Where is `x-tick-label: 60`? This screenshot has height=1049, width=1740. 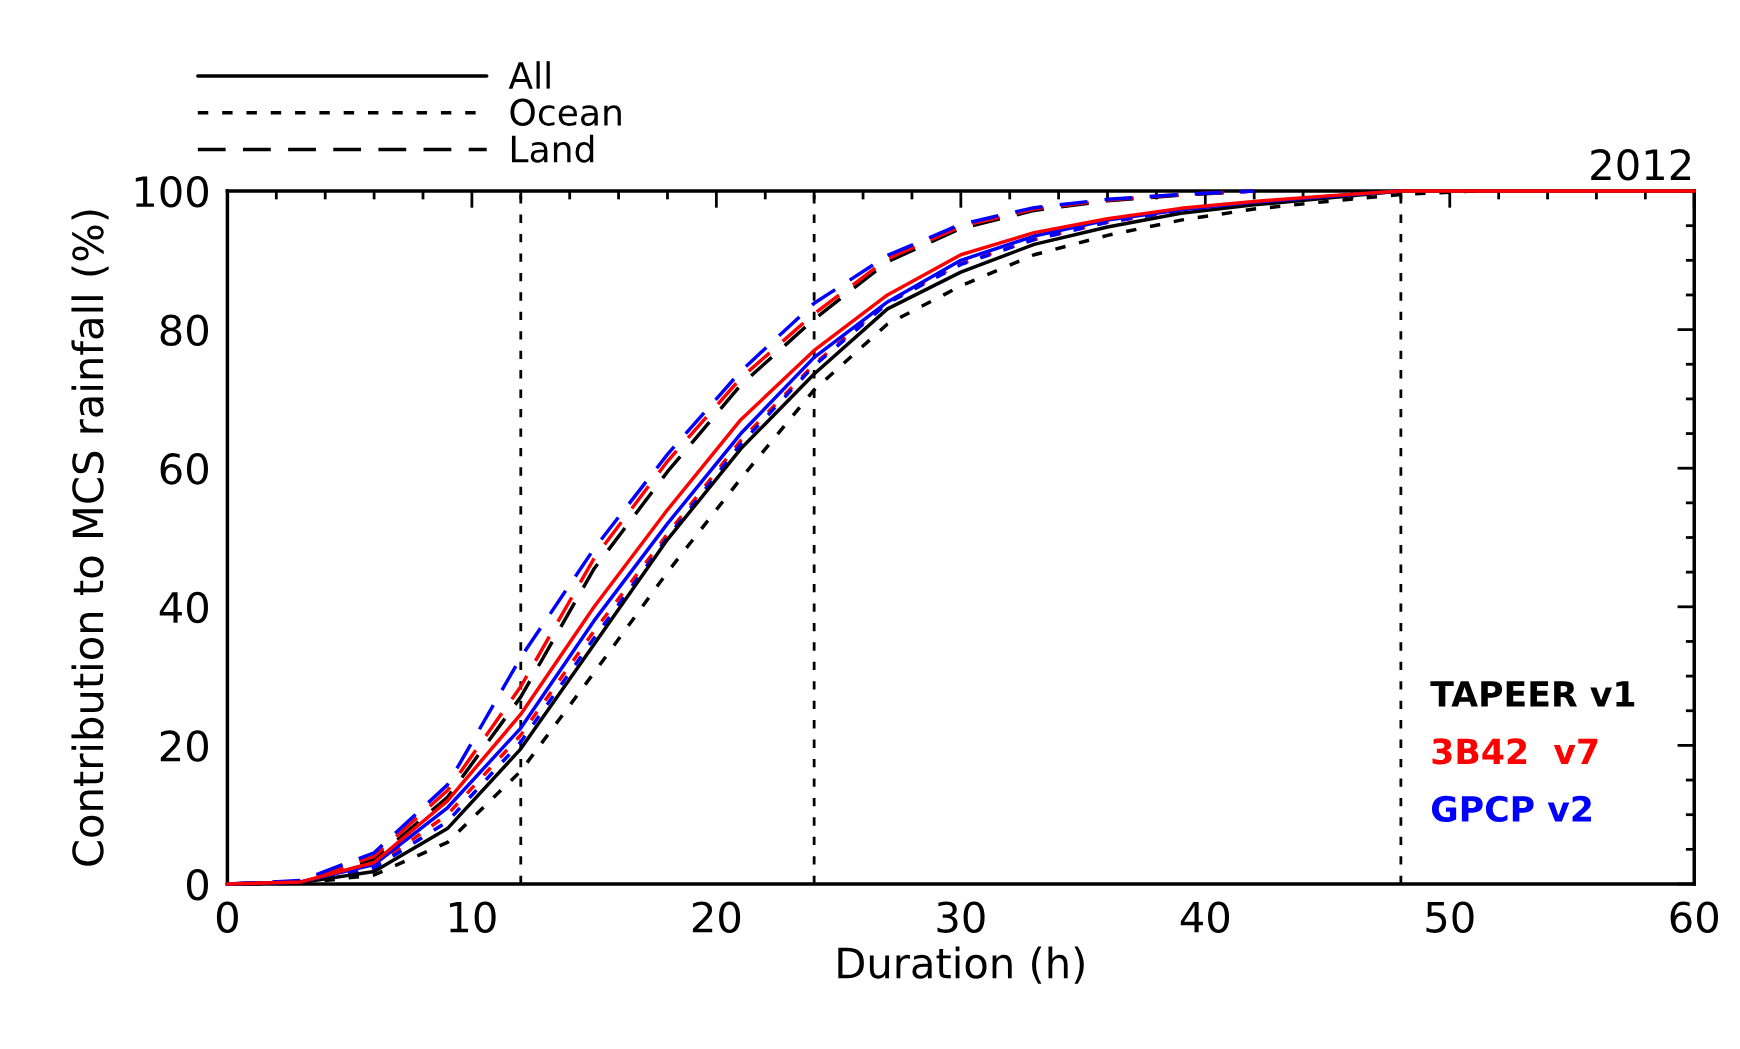 x-tick-label: 60 is located at coordinates (1694, 917).